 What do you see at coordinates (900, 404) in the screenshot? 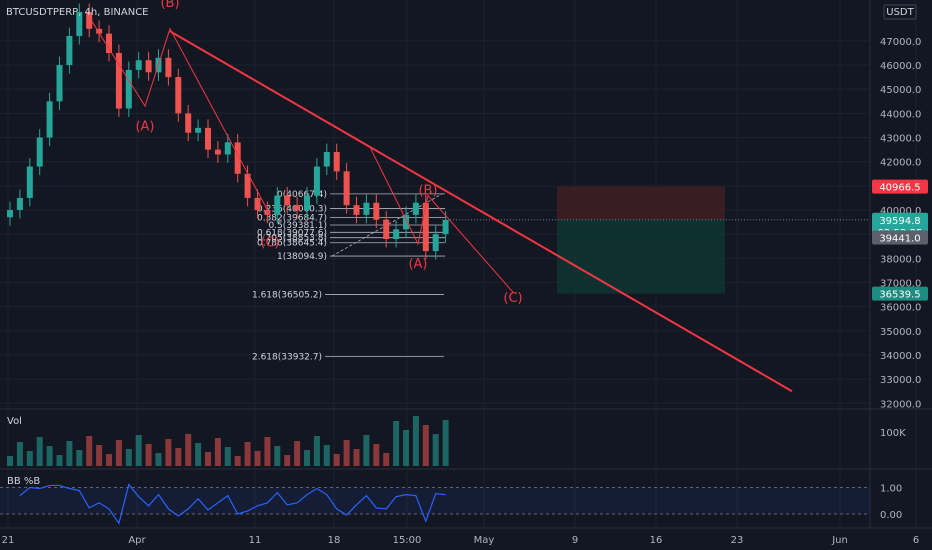
I see `price-tick-label: 32000.0` at bounding box center [900, 404].